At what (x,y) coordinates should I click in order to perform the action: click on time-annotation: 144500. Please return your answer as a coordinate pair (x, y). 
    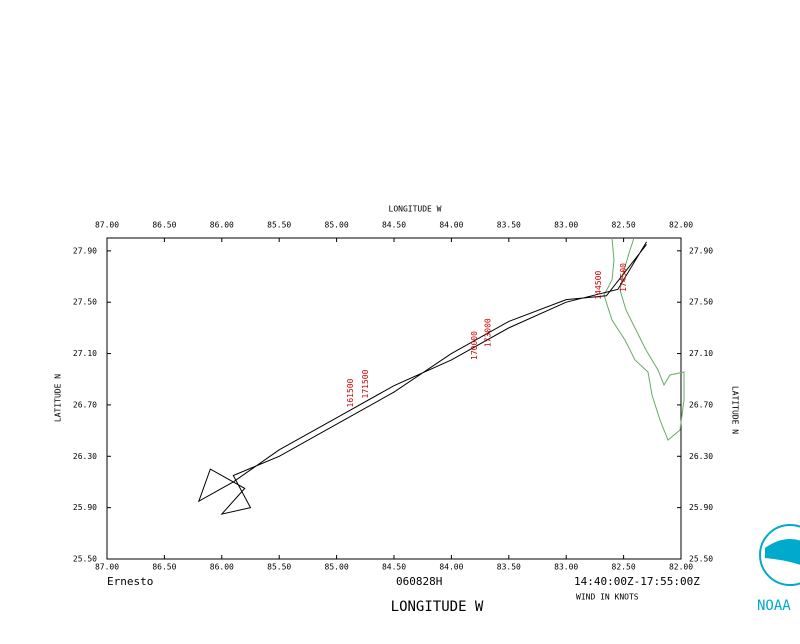
    Looking at the image, I should click on (598, 285).